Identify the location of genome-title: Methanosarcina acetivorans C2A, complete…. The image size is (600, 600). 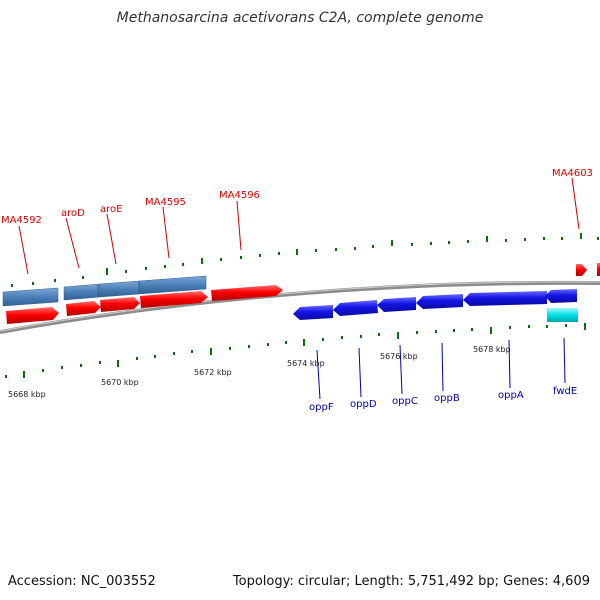
(300, 18).